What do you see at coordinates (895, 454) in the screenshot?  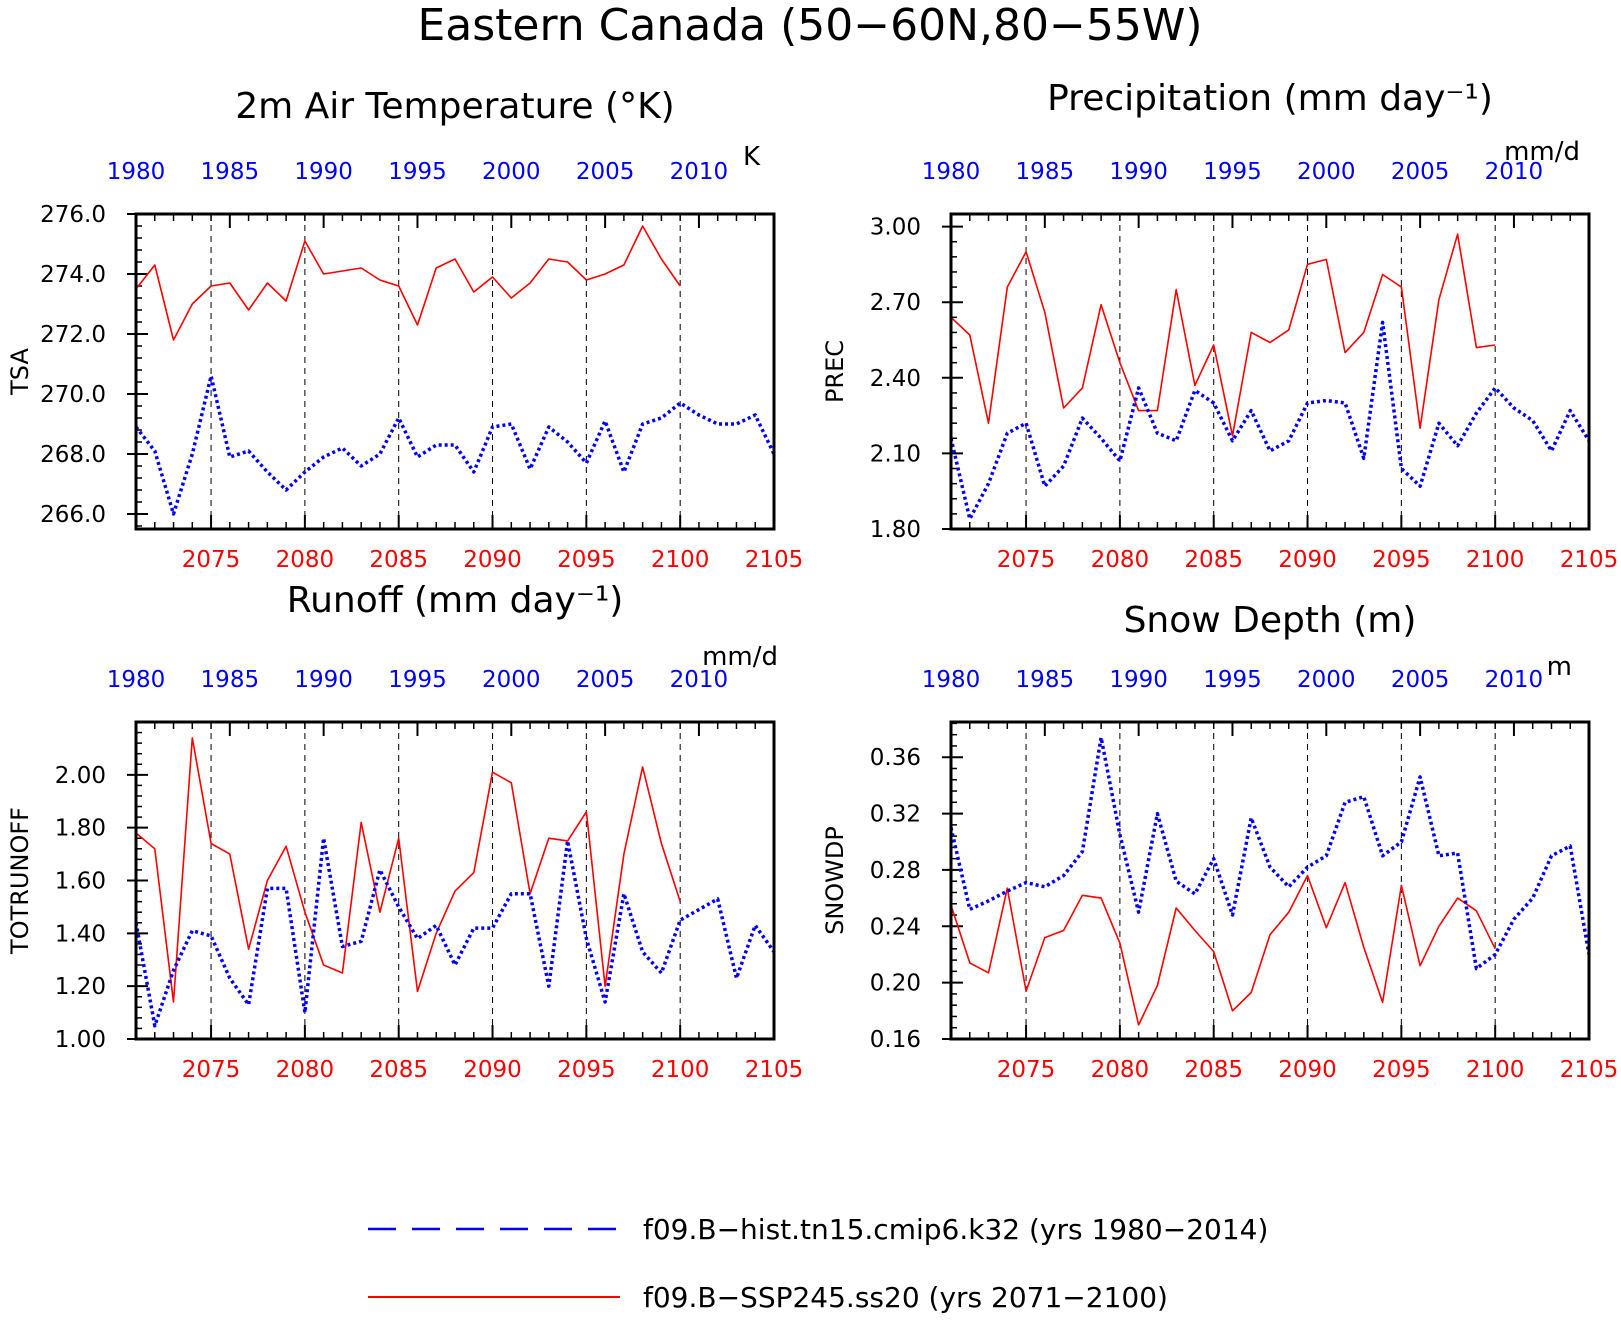 I see `y-tick-label: 2.10` at bounding box center [895, 454].